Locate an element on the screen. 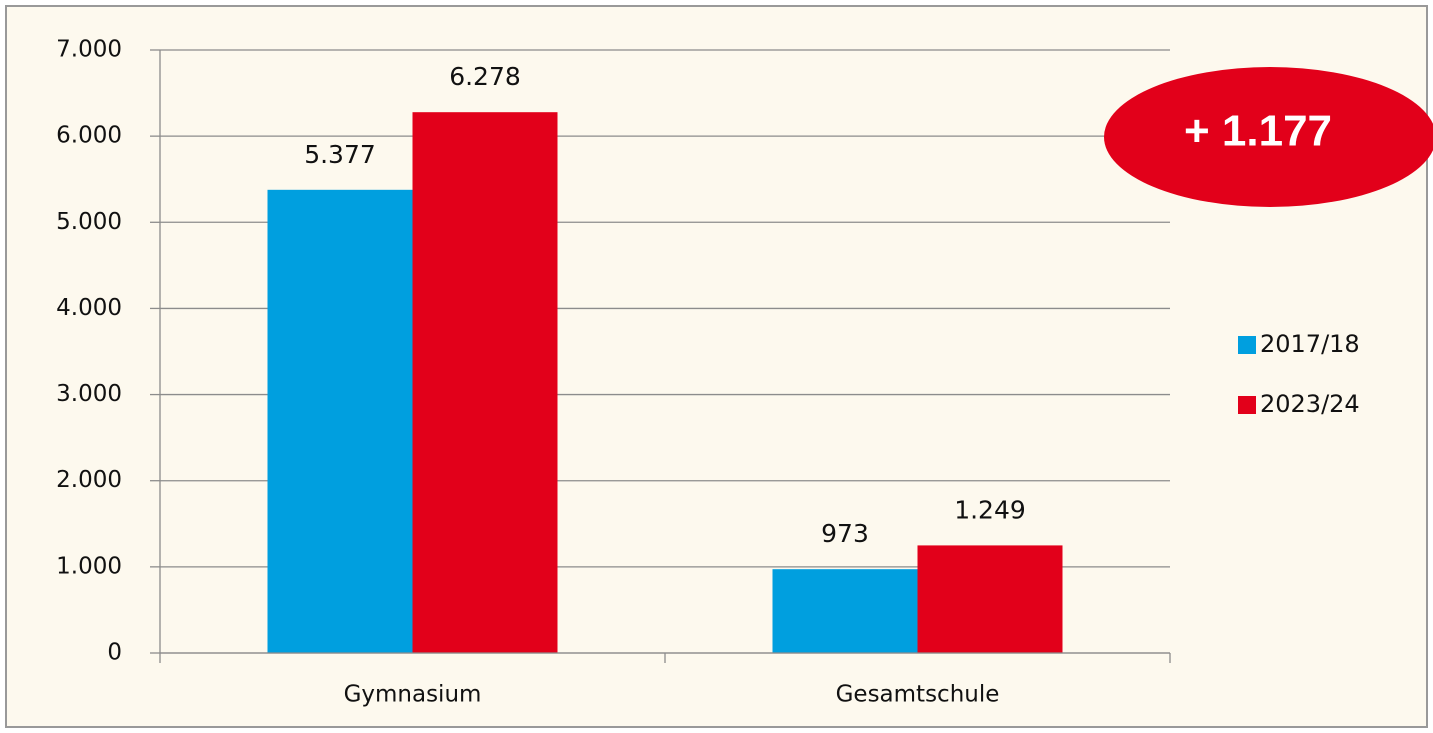 The height and width of the screenshot is (733, 1433). y-tick-label: 1.000 is located at coordinates (89, 566).